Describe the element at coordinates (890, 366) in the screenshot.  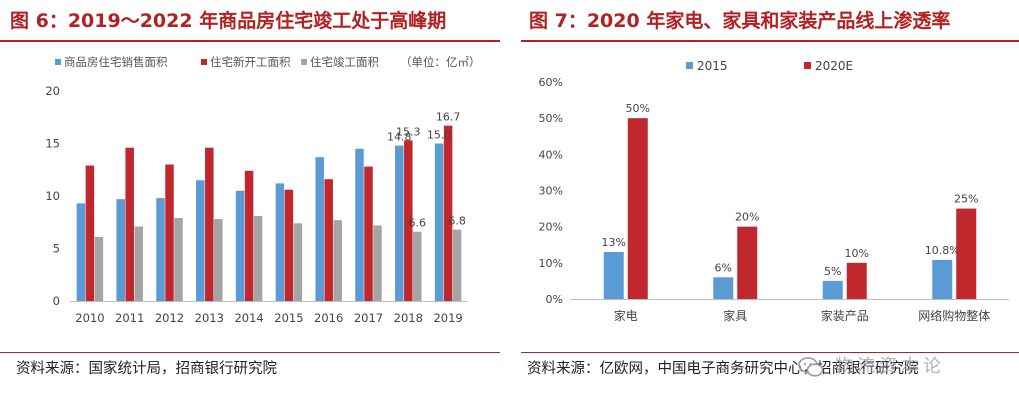
I see `watermark-text: 物流资本论` at that location.